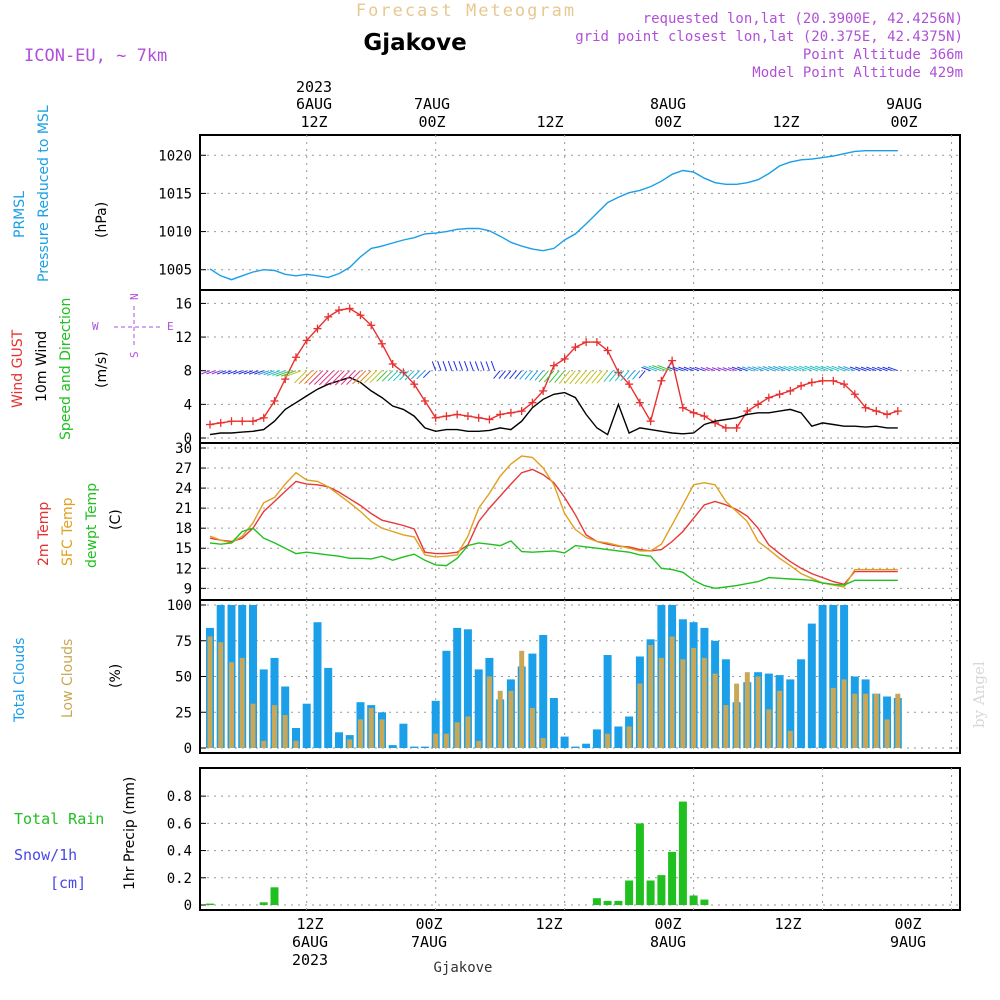 Image resolution: width=1000 pixels, height=1000 pixels. I want to click on y-tick-label: 25, so click(183, 713).